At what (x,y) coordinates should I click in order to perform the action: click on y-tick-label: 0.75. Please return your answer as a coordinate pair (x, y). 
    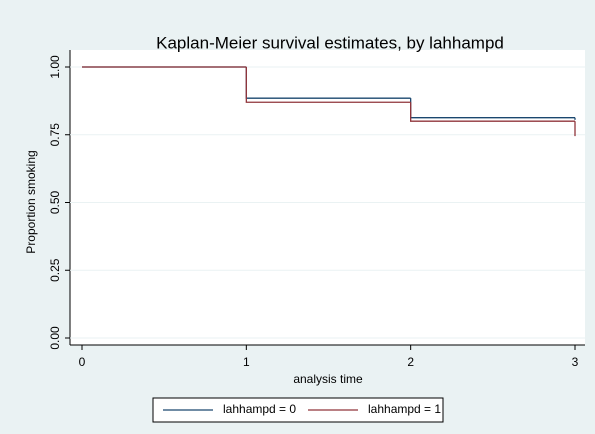
    Looking at the image, I should click on (55, 135).